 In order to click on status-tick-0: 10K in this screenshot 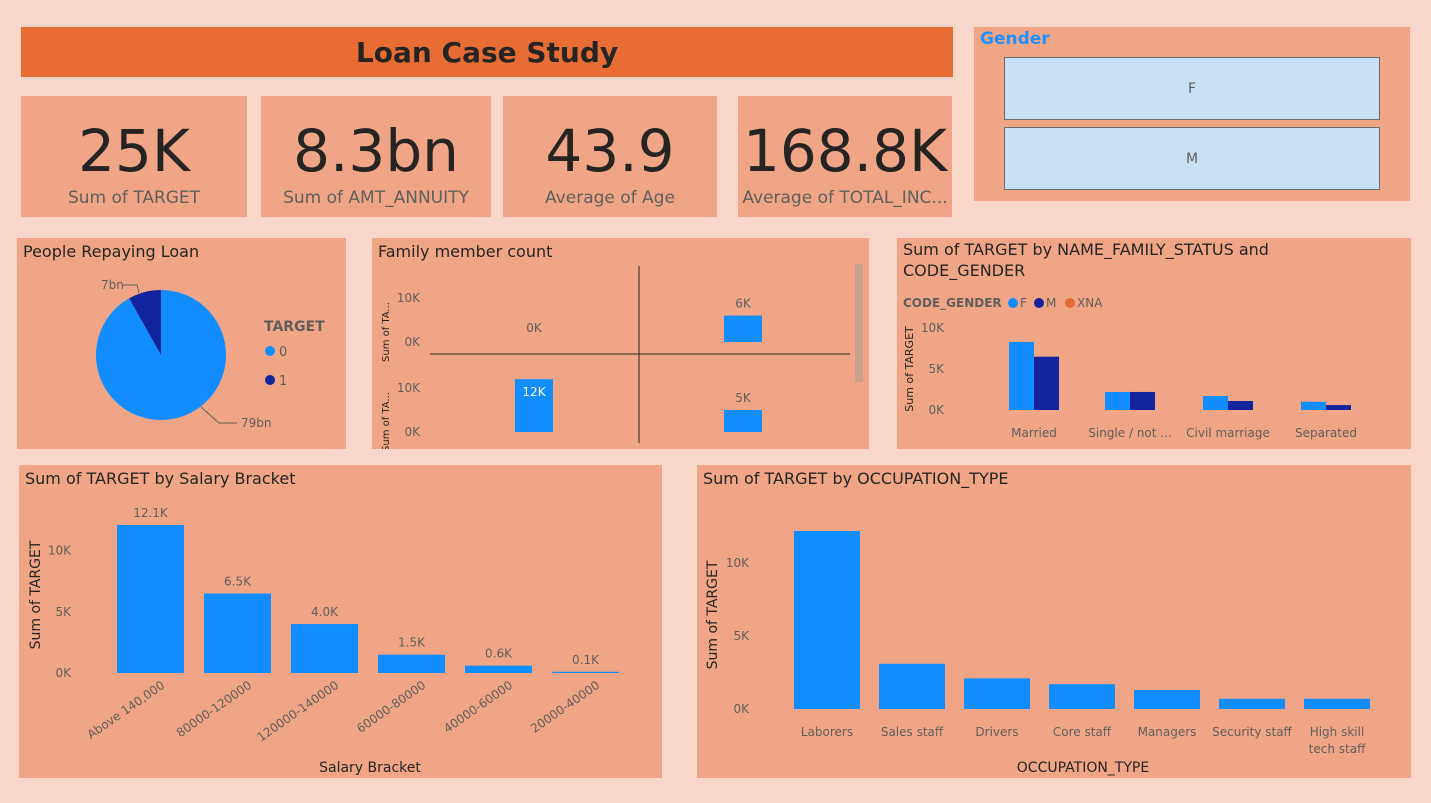, I will do `click(933, 328)`.